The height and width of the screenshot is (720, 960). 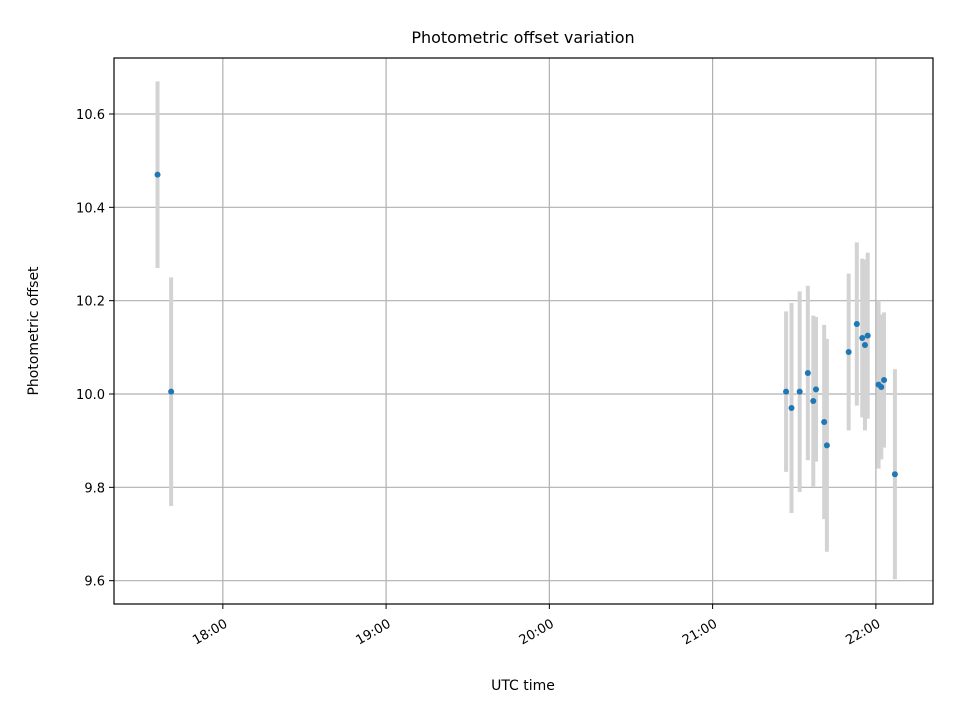 I want to click on y-tick-label: 10.2, so click(x=90, y=302).